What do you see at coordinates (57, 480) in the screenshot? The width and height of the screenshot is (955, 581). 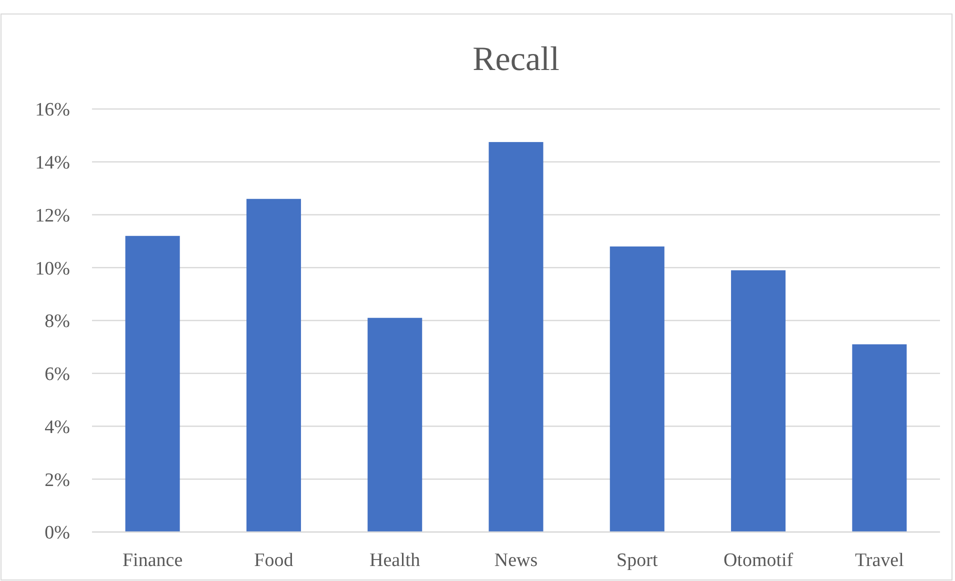 I see `y-tick-label: 2%` at bounding box center [57, 480].